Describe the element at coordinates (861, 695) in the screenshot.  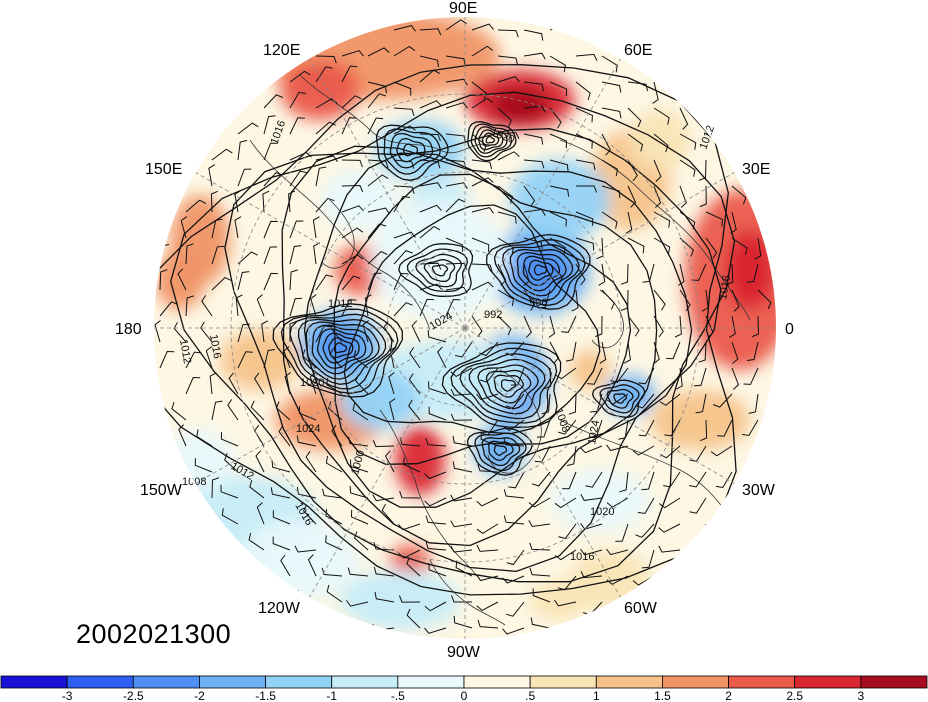
I see `colorbar-tick-label: 3` at that location.